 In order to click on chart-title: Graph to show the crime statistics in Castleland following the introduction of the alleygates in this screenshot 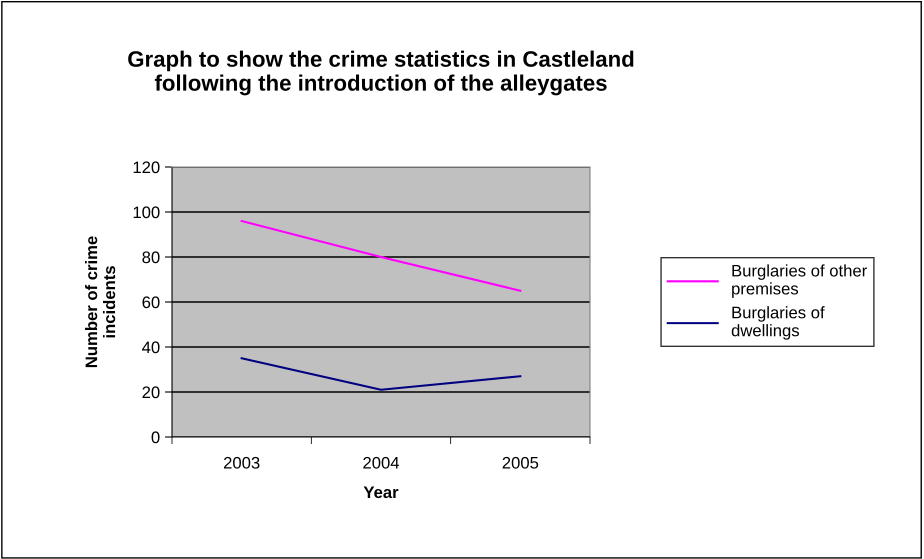, I will do `click(381, 73)`.